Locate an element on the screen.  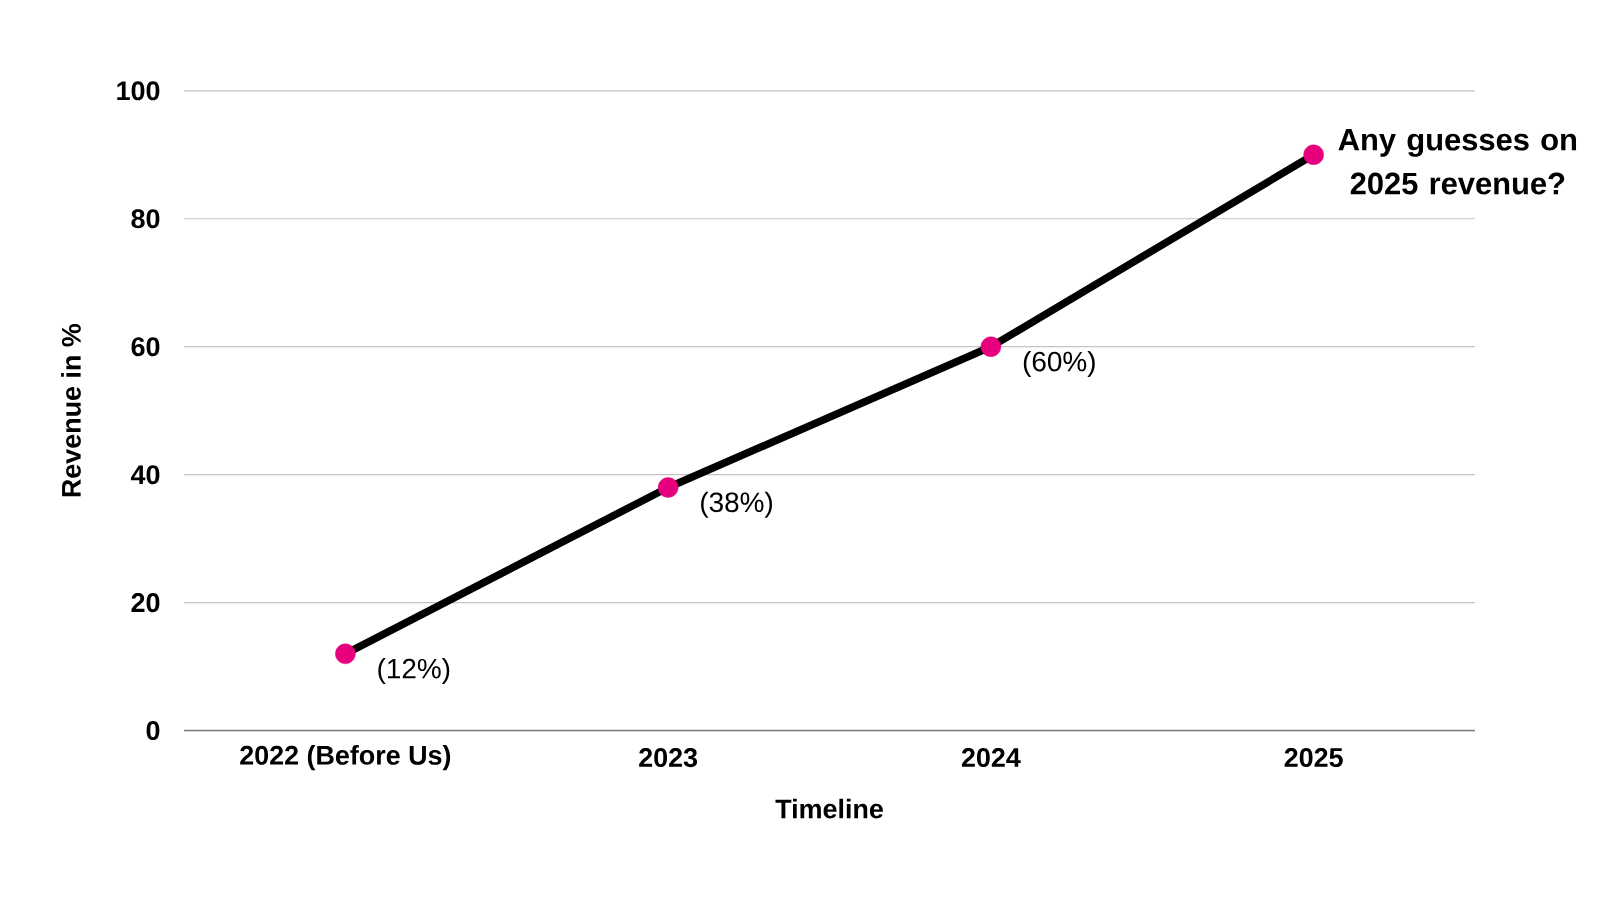
data-label: (60%) is located at coordinates (1059, 363).